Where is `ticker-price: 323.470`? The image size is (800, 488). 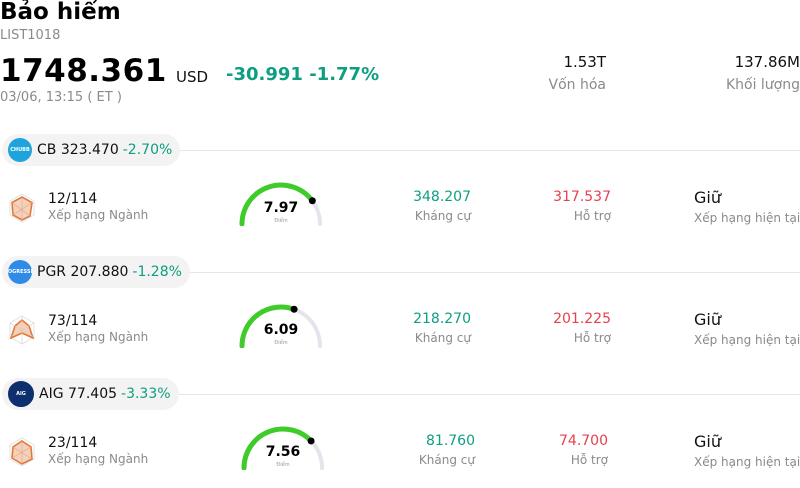
ticker-price: 323.470 is located at coordinates (89, 150).